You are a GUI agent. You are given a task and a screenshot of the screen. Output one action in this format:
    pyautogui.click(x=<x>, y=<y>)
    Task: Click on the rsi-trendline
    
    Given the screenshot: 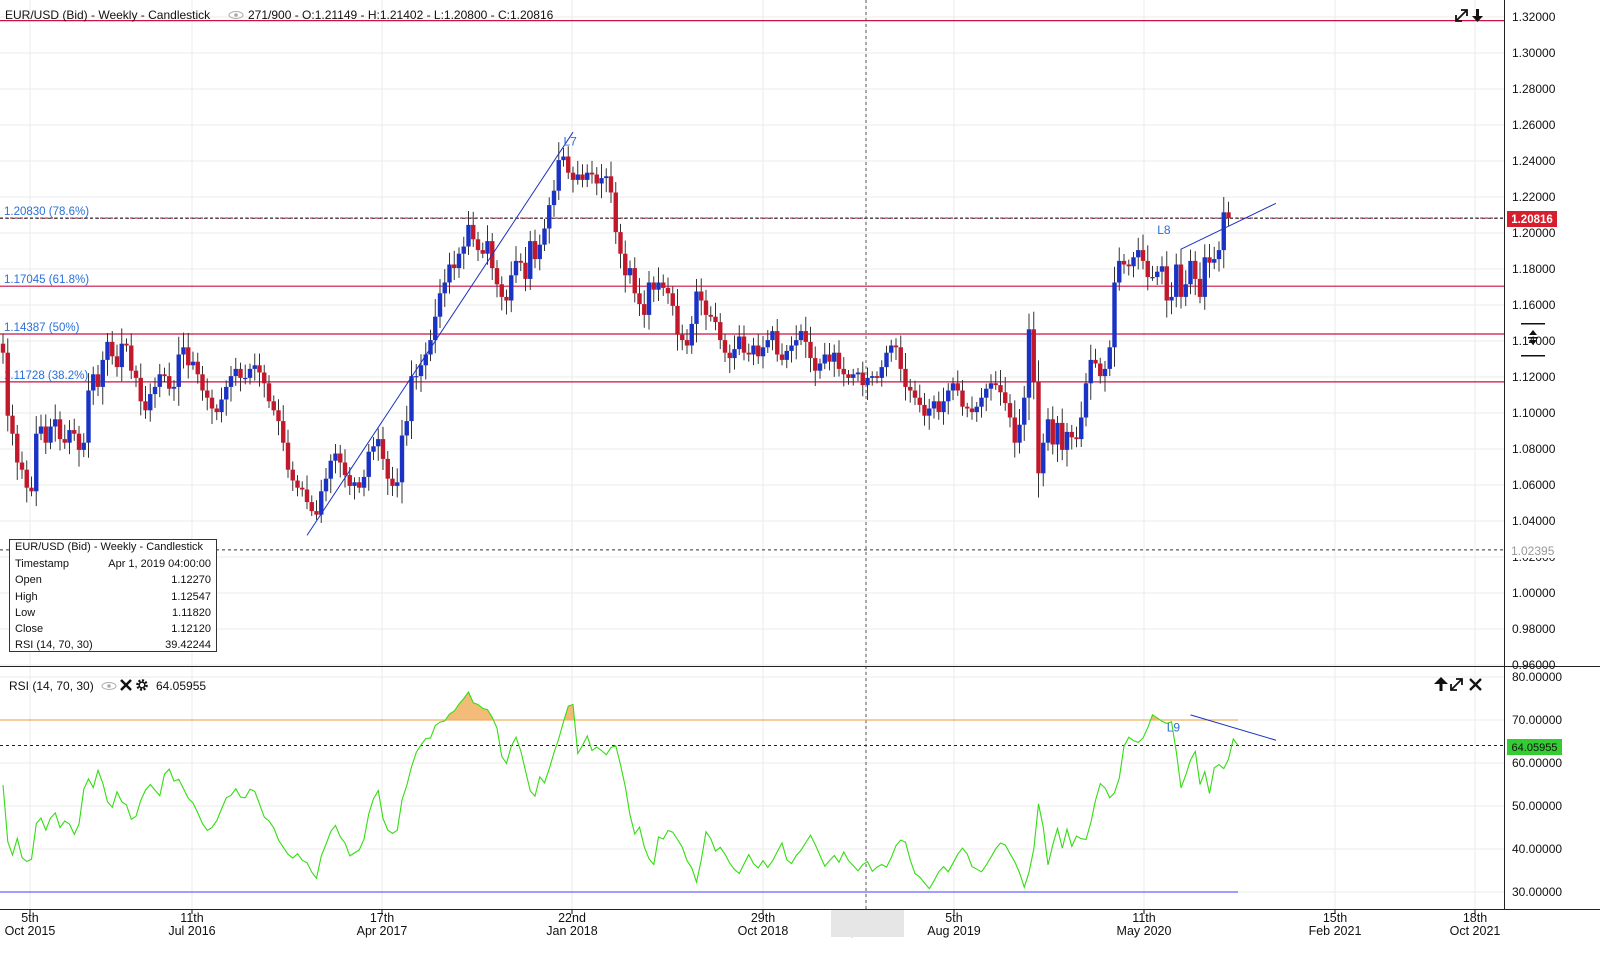 What is the action you would take?
    pyautogui.click(x=1233, y=727)
    